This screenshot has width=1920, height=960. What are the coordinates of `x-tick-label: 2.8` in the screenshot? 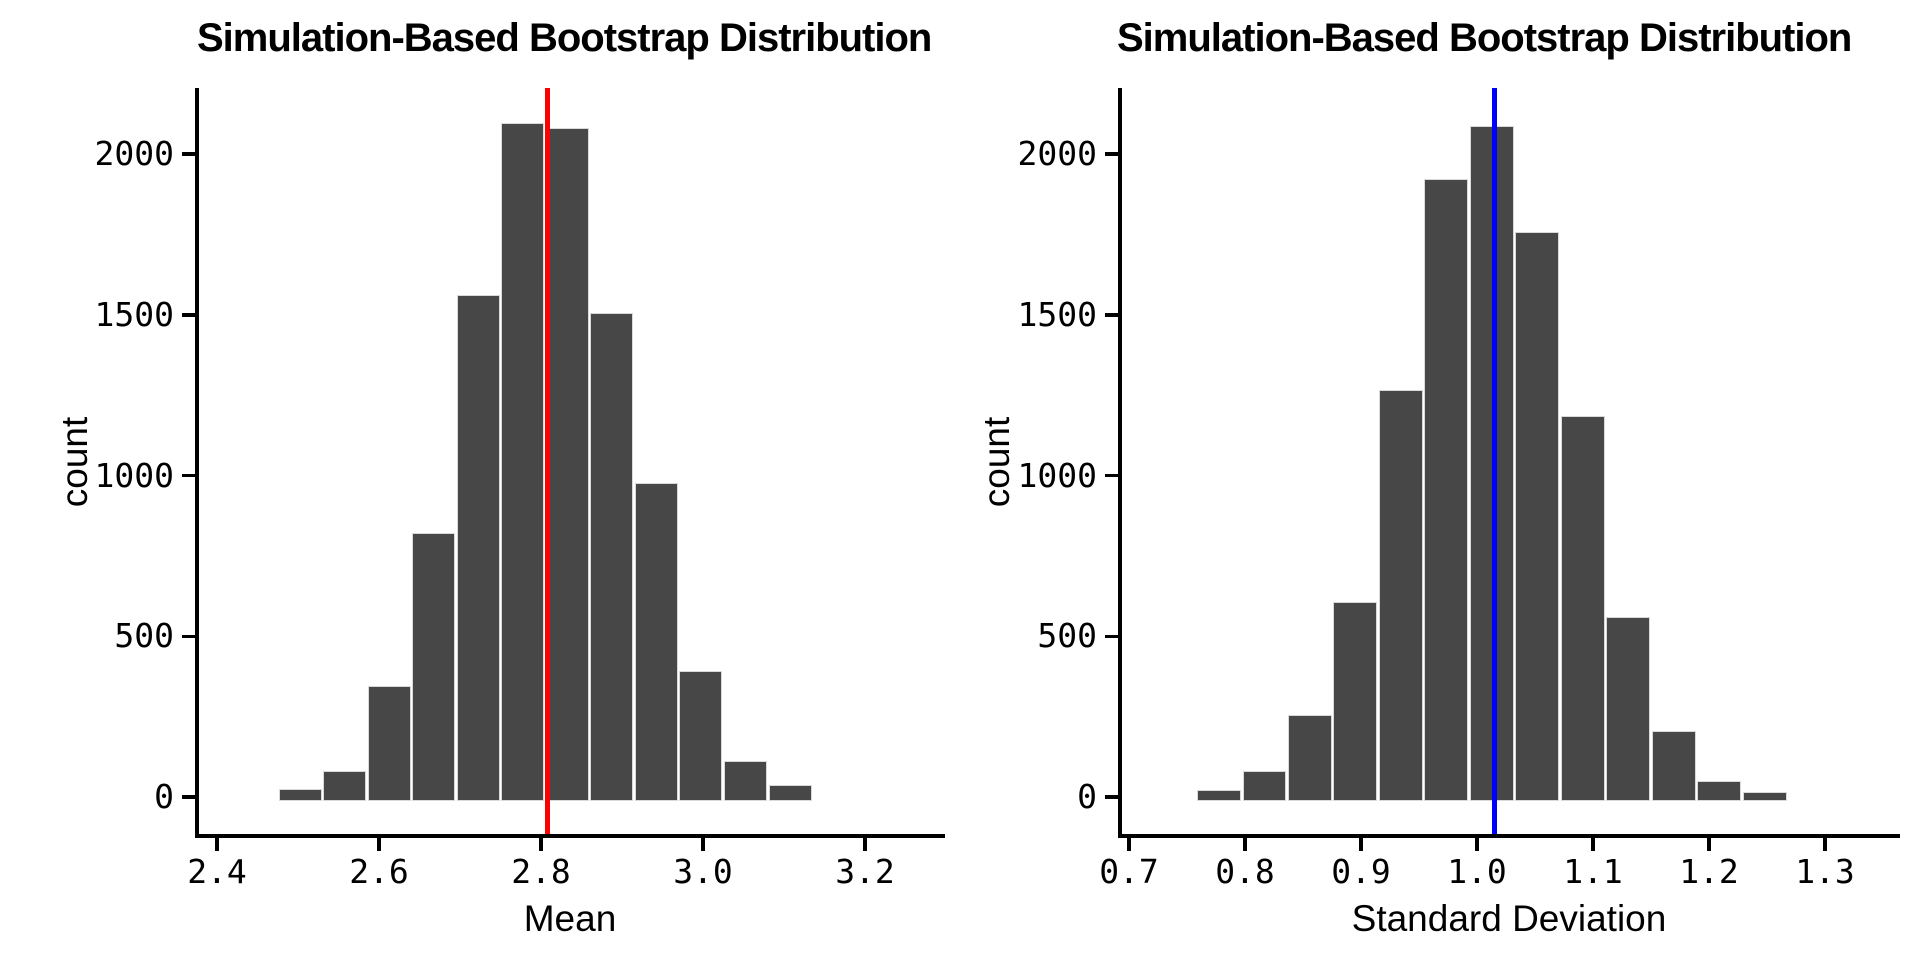 It's located at (541, 871).